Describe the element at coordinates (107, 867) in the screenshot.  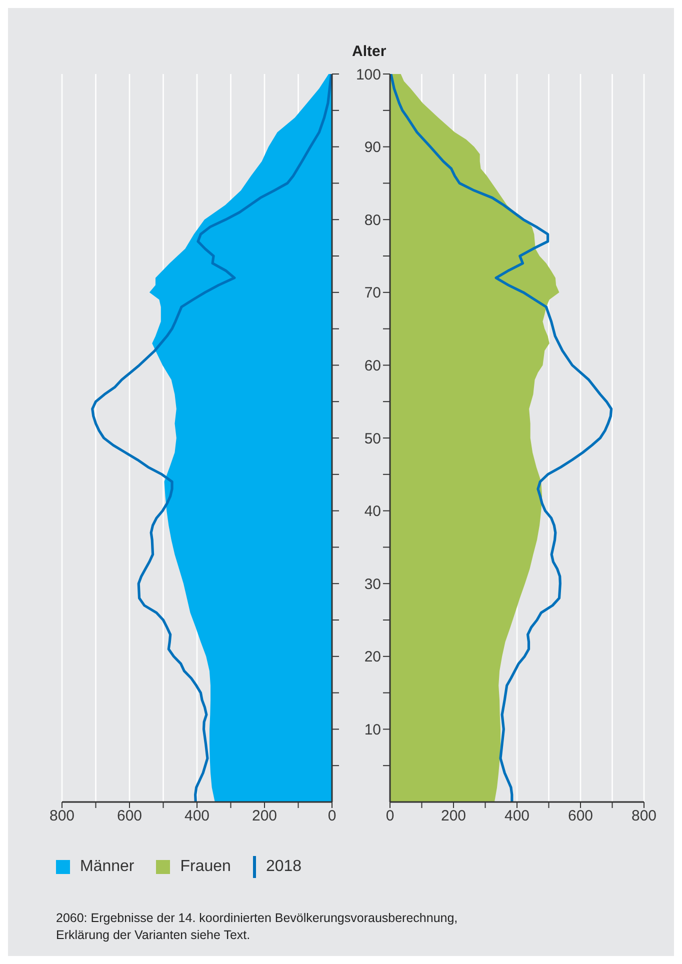
I see `legend-label: Männer` at that location.